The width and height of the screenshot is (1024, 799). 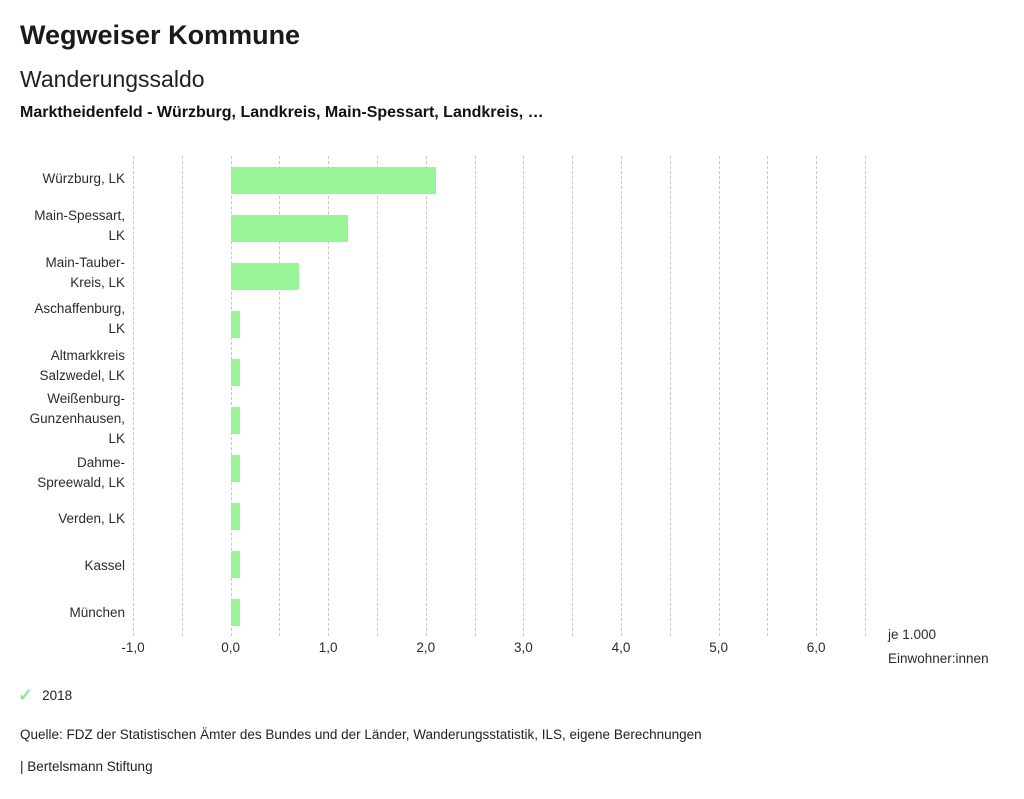 What do you see at coordinates (79, 319) in the screenshot?
I see `category-label: Aschaffenburg, LK` at bounding box center [79, 319].